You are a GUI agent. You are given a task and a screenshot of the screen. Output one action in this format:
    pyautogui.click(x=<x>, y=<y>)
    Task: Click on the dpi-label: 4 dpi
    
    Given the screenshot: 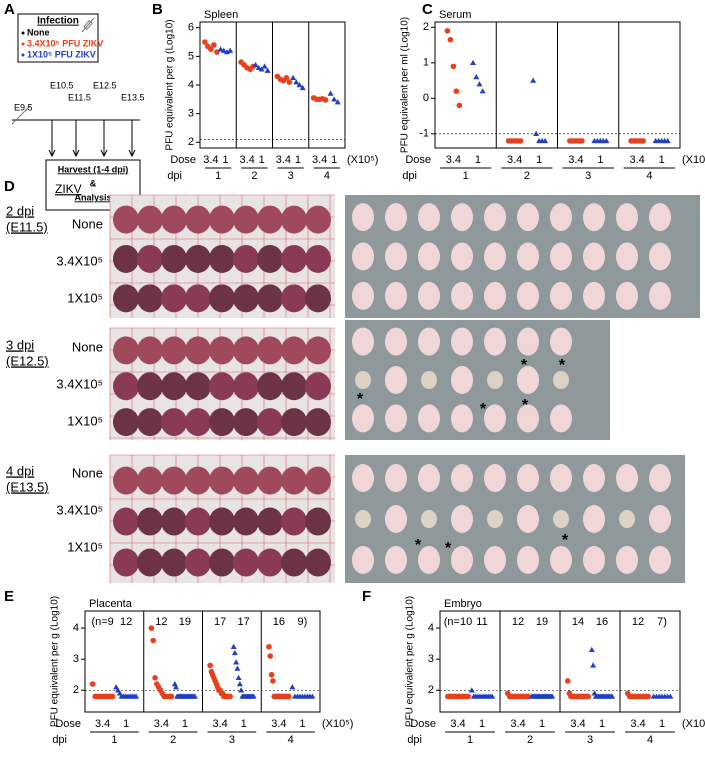 What is the action you would take?
    pyautogui.click(x=20, y=470)
    